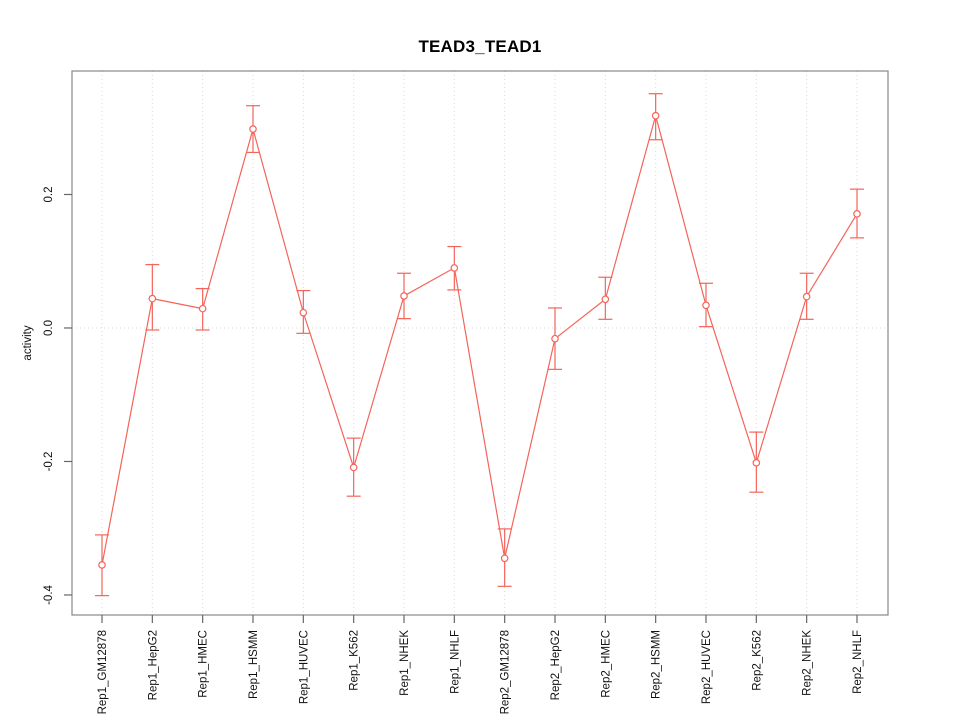  What do you see at coordinates (858, 662) in the screenshot?
I see `x-tick-label: Rep2_NHLF` at bounding box center [858, 662].